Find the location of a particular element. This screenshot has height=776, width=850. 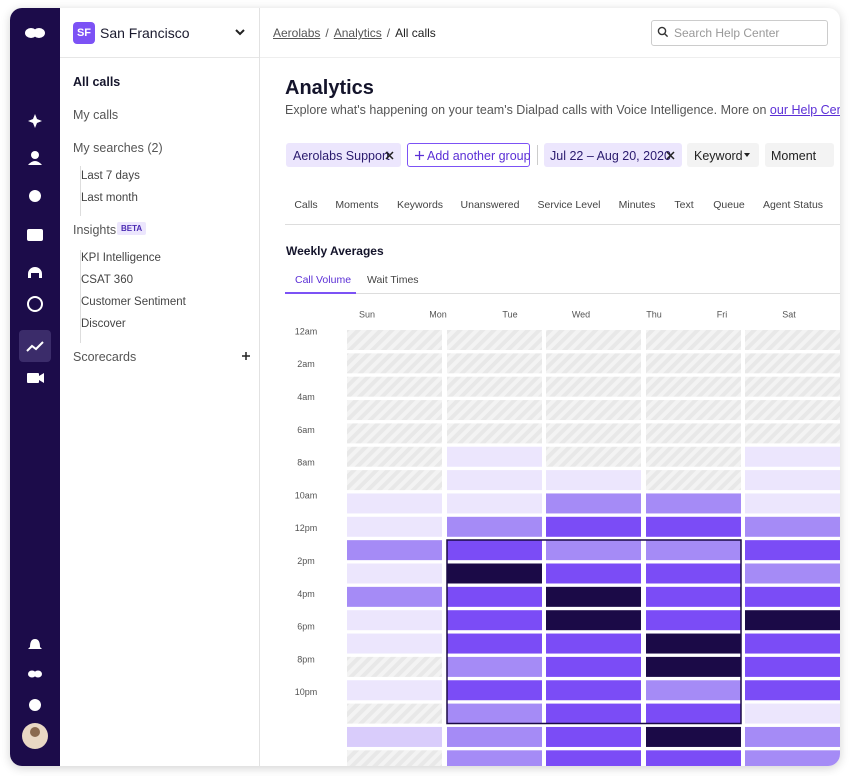

help-icon is located at coordinates (35, 705).